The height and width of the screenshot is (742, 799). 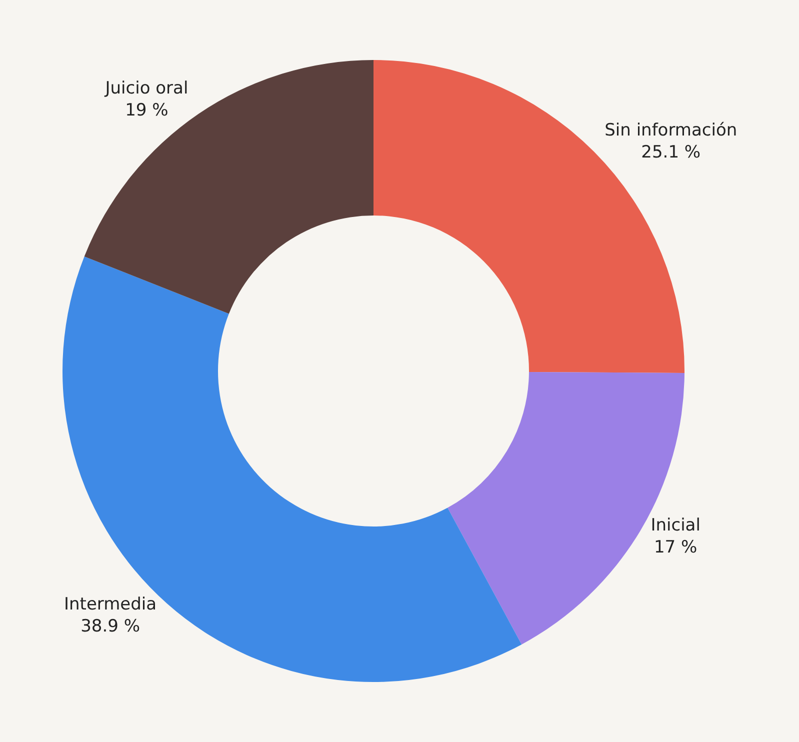 I want to click on data-label: 17 %, so click(x=676, y=548).